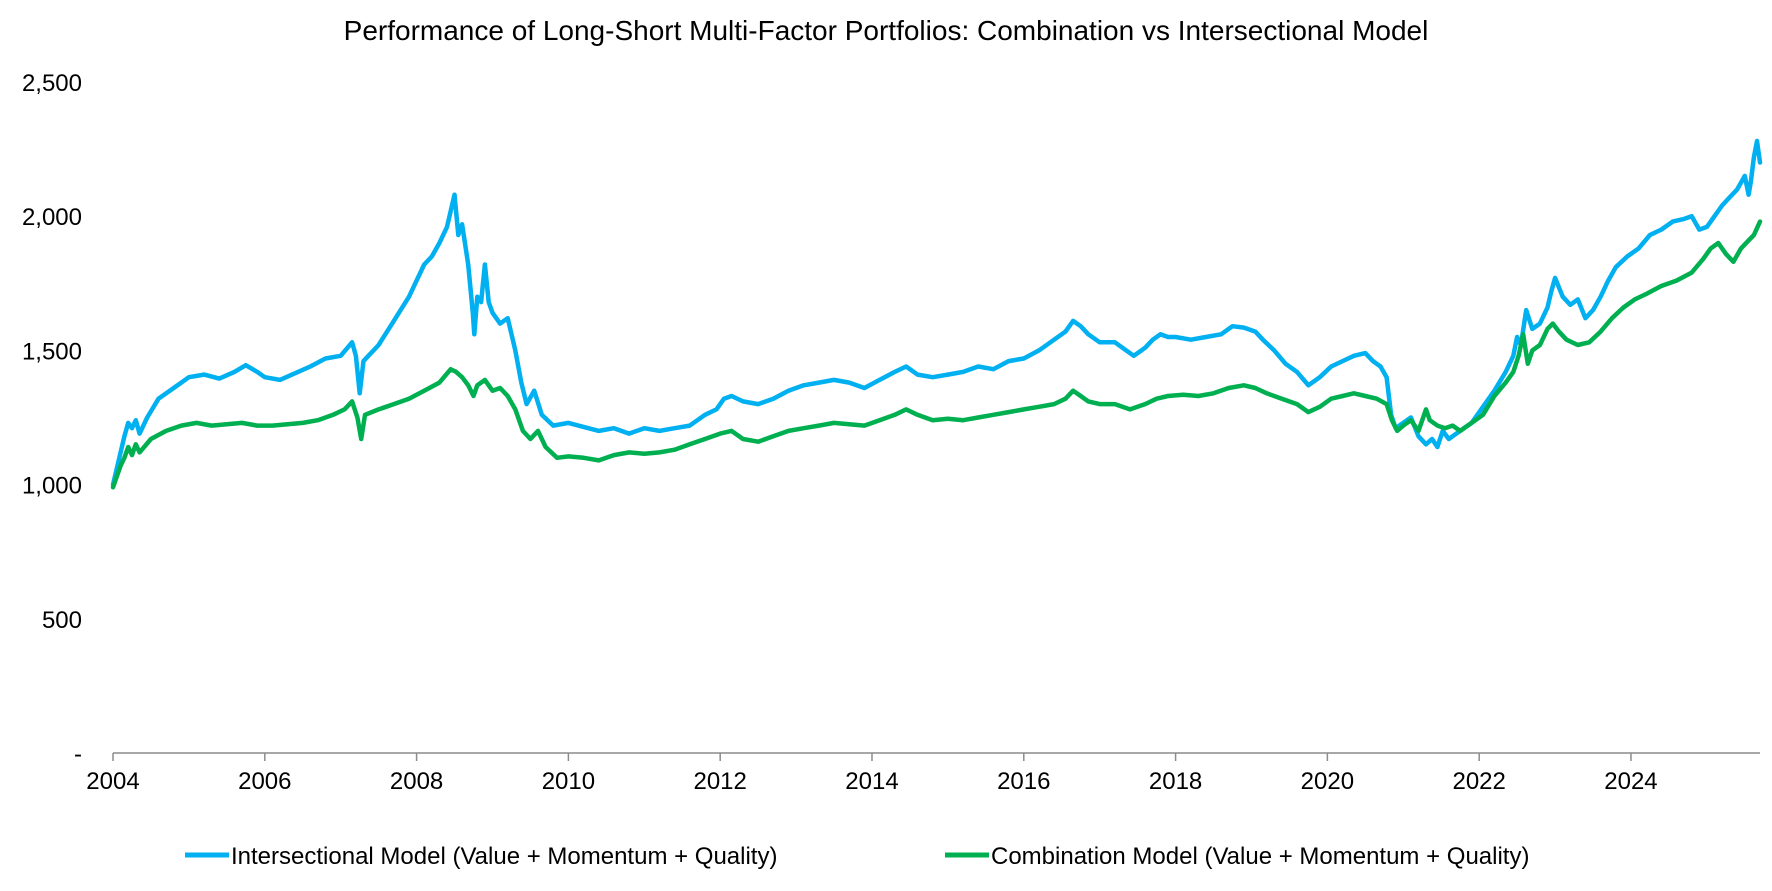 Image resolution: width=1772 pixels, height=891 pixels. Describe the element at coordinates (416, 781) in the screenshot. I see `x-tick-label: 2008` at that location.